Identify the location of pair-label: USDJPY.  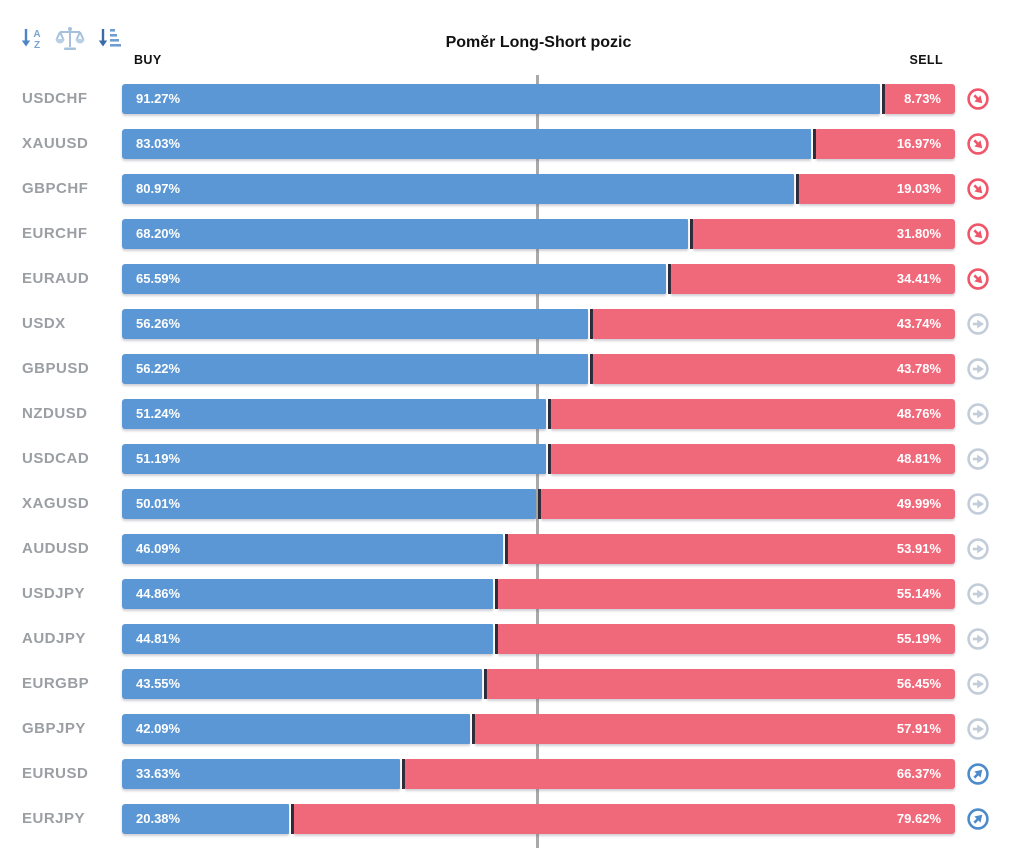
(54, 593).